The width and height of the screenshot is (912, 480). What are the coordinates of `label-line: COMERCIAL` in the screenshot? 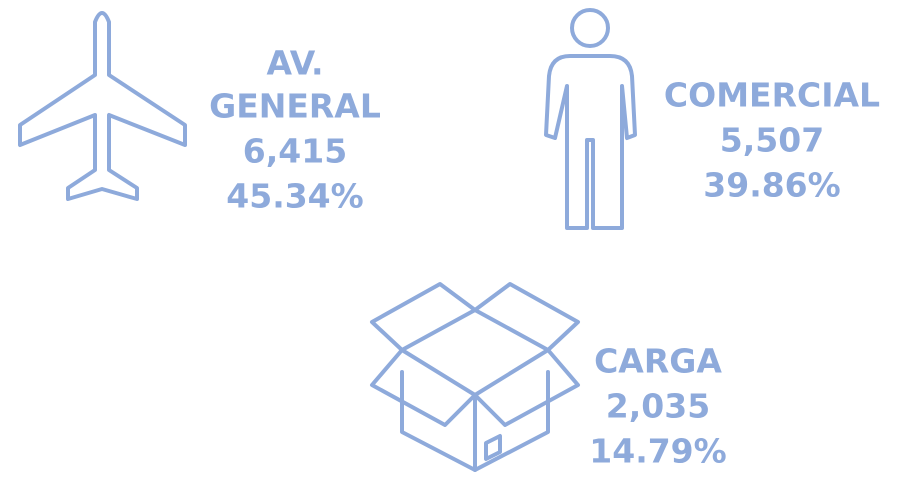 It's located at (772, 95).